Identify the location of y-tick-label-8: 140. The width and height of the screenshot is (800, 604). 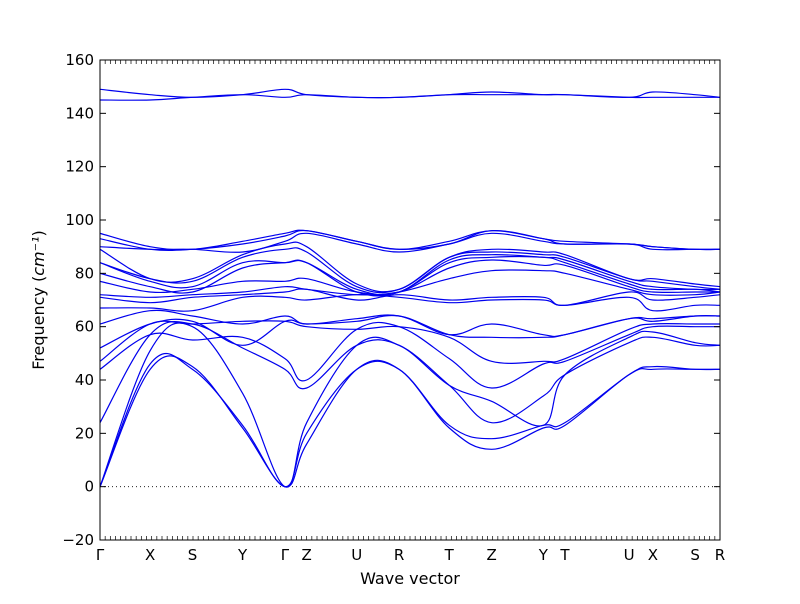
(79, 113).